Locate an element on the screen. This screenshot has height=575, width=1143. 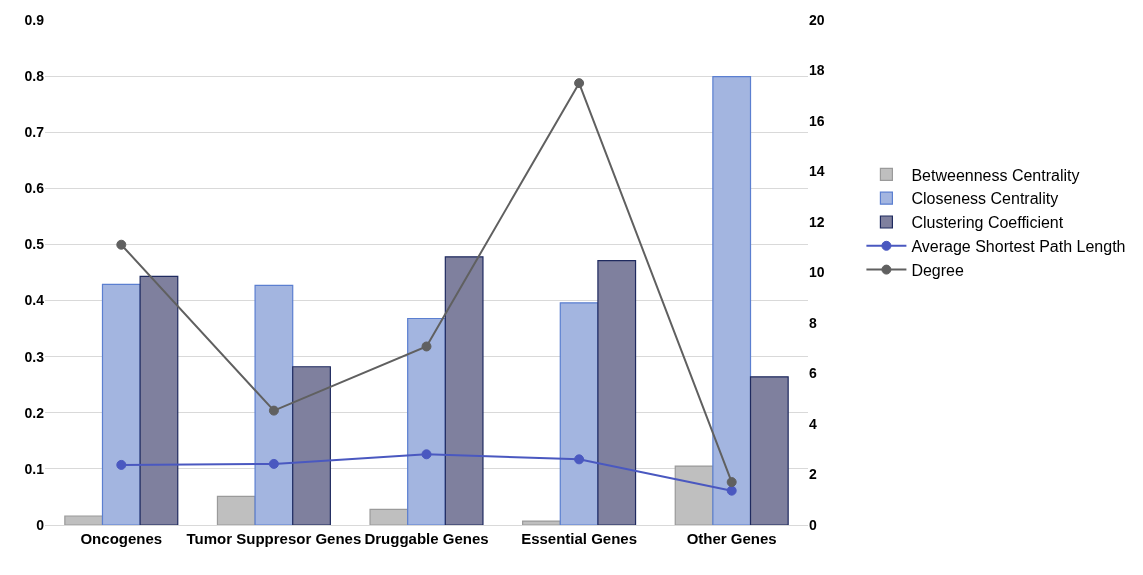
legend-label: Clustering Coefficient is located at coordinates (987, 223).